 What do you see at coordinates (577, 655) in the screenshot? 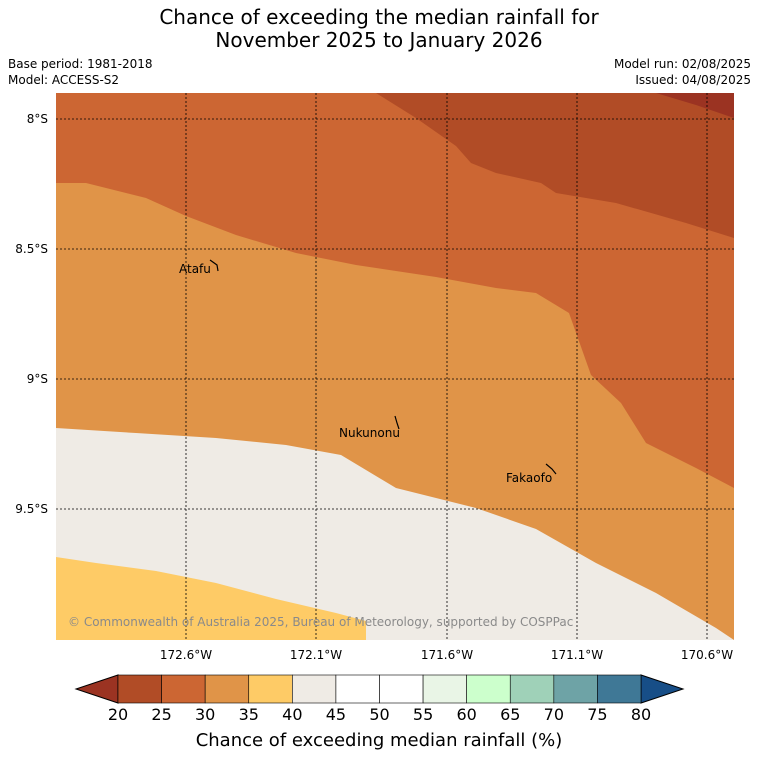
I see `lon-label-171-1: 171.1°W` at bounding box center [577, 655].